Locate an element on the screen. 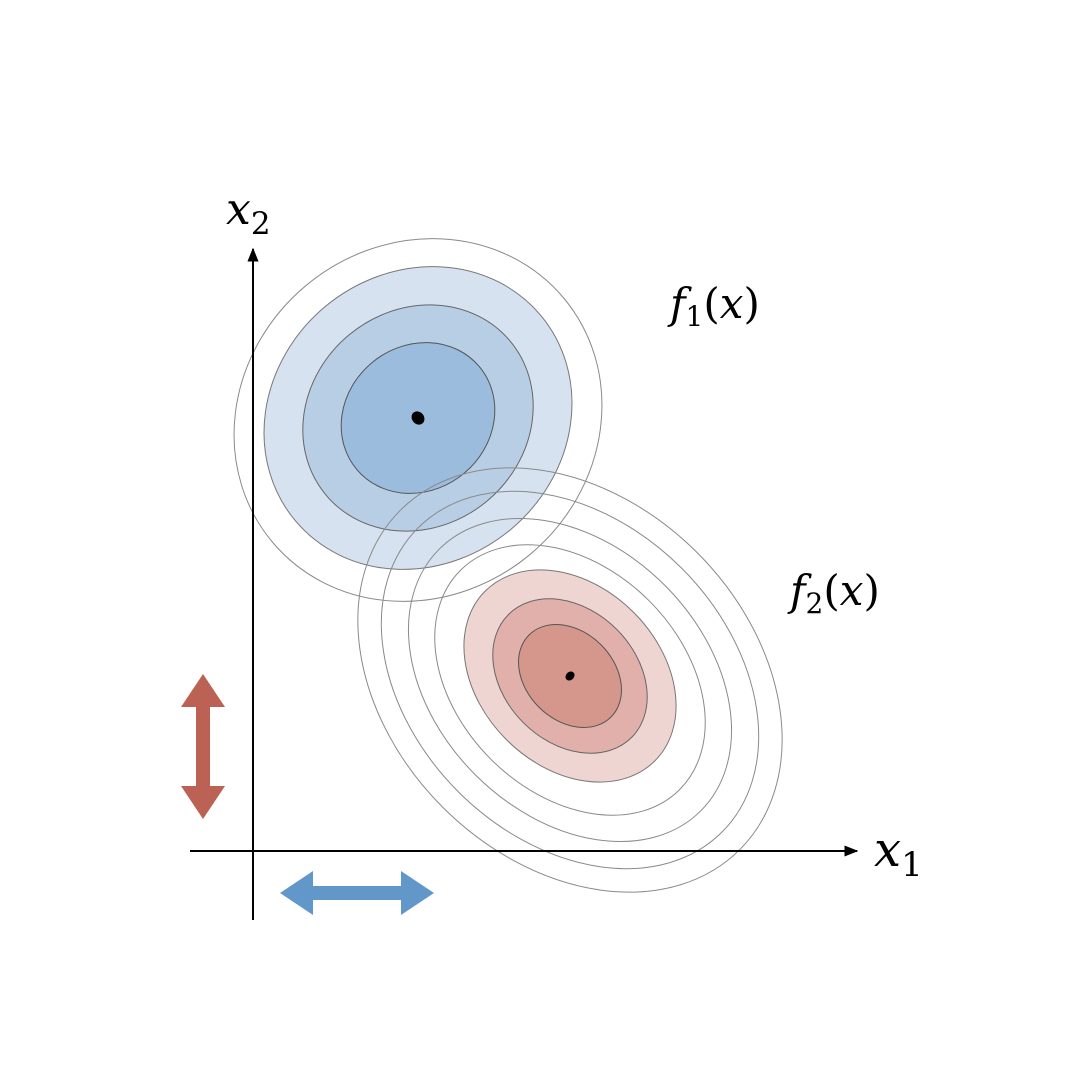 This screenshot has width=1080, height=1080. f1-distribution is located at coordinates (418, 420).